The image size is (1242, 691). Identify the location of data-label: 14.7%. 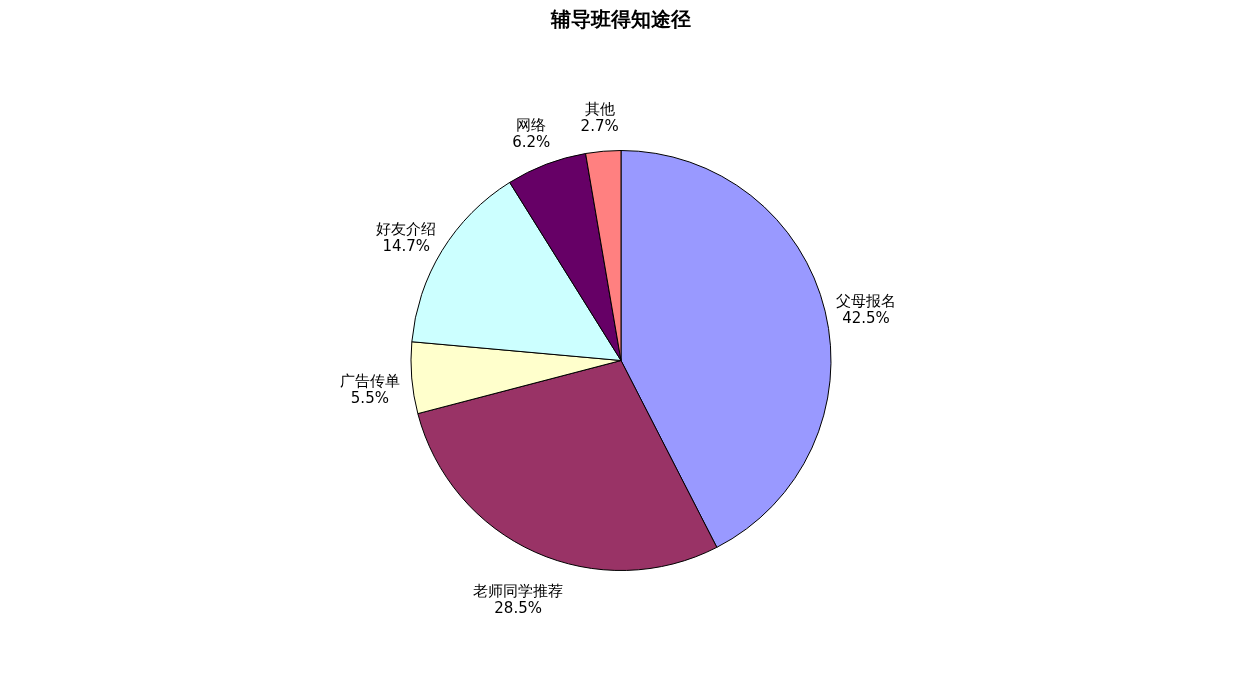
(406, 245).